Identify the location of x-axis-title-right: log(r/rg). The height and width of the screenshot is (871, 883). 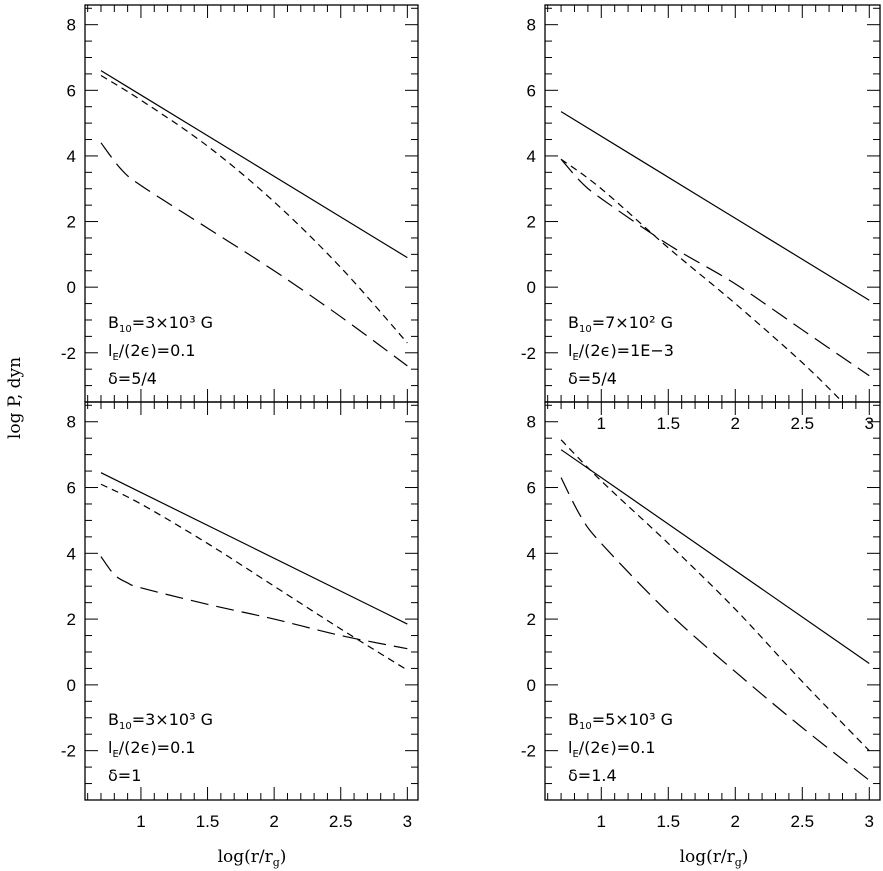
(714, 858).